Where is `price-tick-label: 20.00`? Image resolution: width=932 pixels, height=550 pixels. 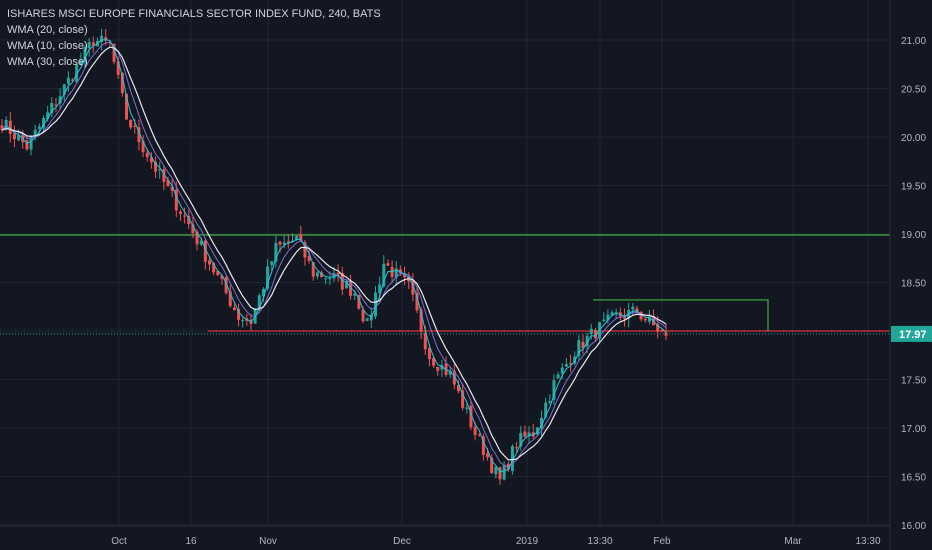
price-tick-label: 20.00 is located at coordinates (913, 138).